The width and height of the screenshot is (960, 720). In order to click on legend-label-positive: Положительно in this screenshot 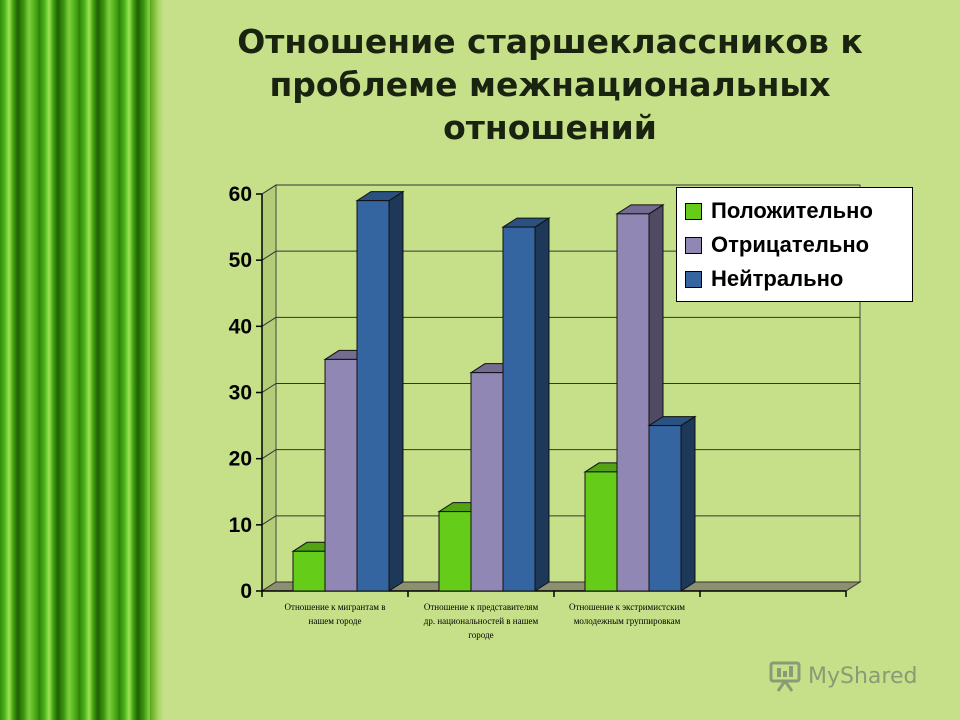, I will do `click(792, 210)`.